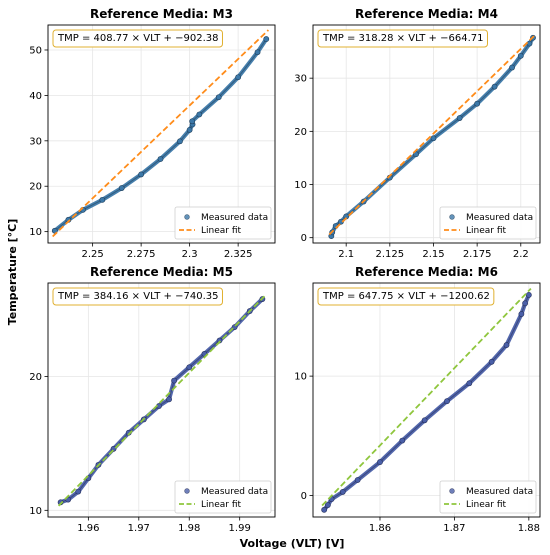  I want to click on x-tick-label: 2.1, so click(346, 254).